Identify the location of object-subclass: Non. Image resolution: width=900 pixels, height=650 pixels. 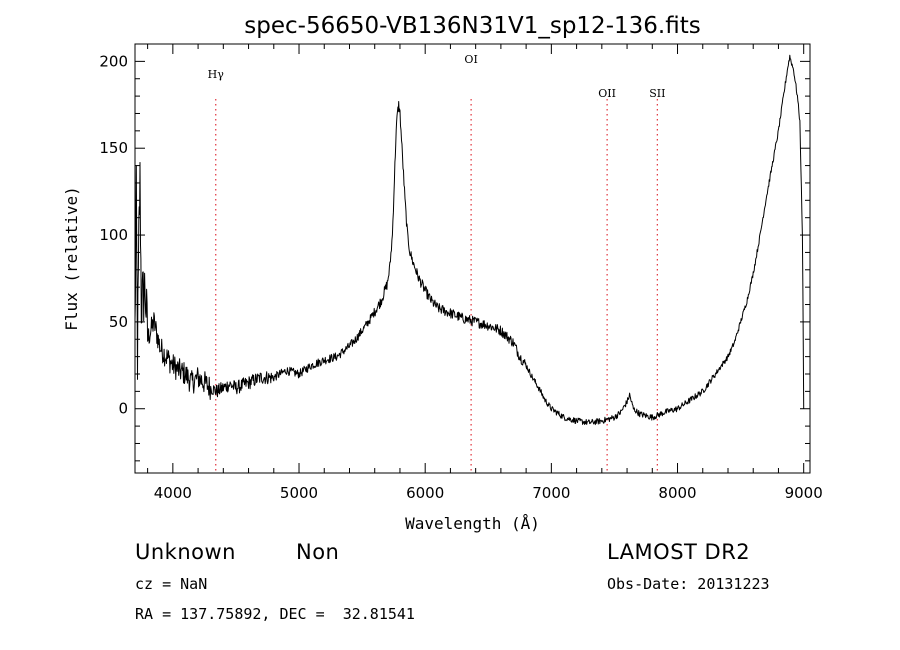
(318, 552).